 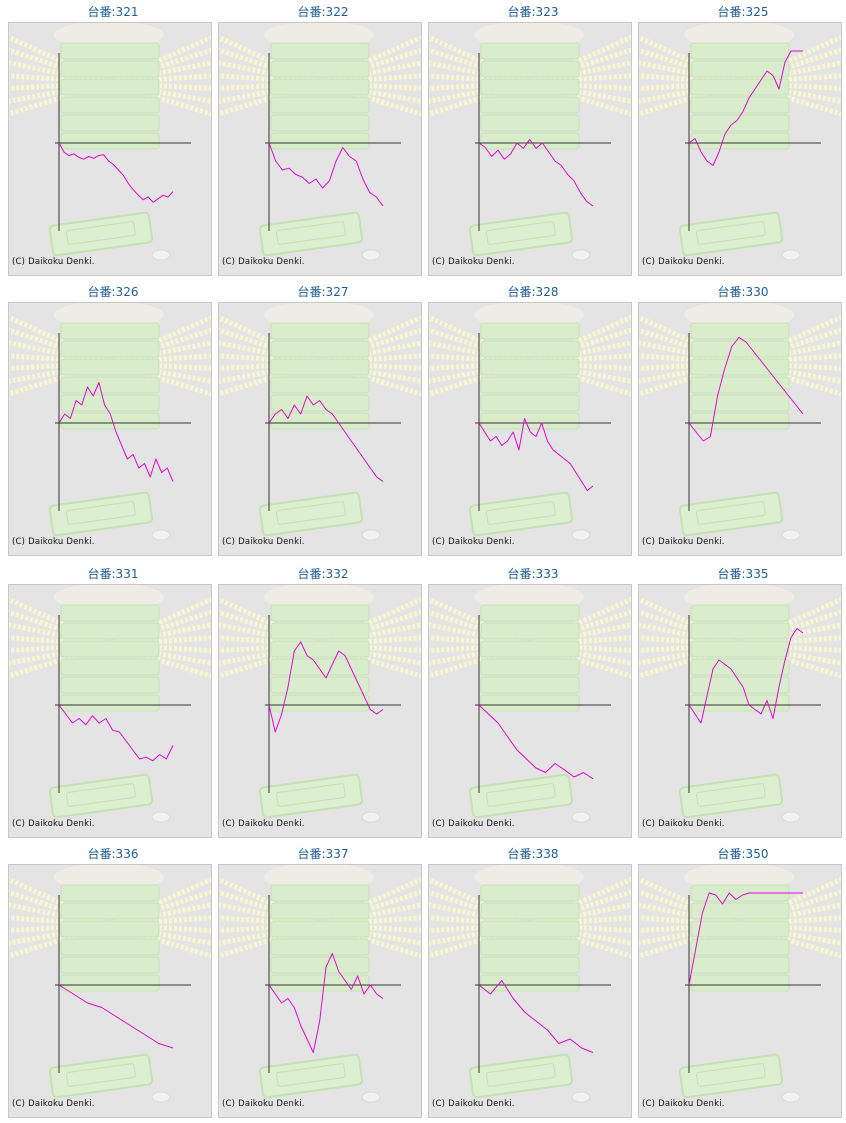 I want to click on machine-number-label: 台番:336, so click(x=113, y=854).